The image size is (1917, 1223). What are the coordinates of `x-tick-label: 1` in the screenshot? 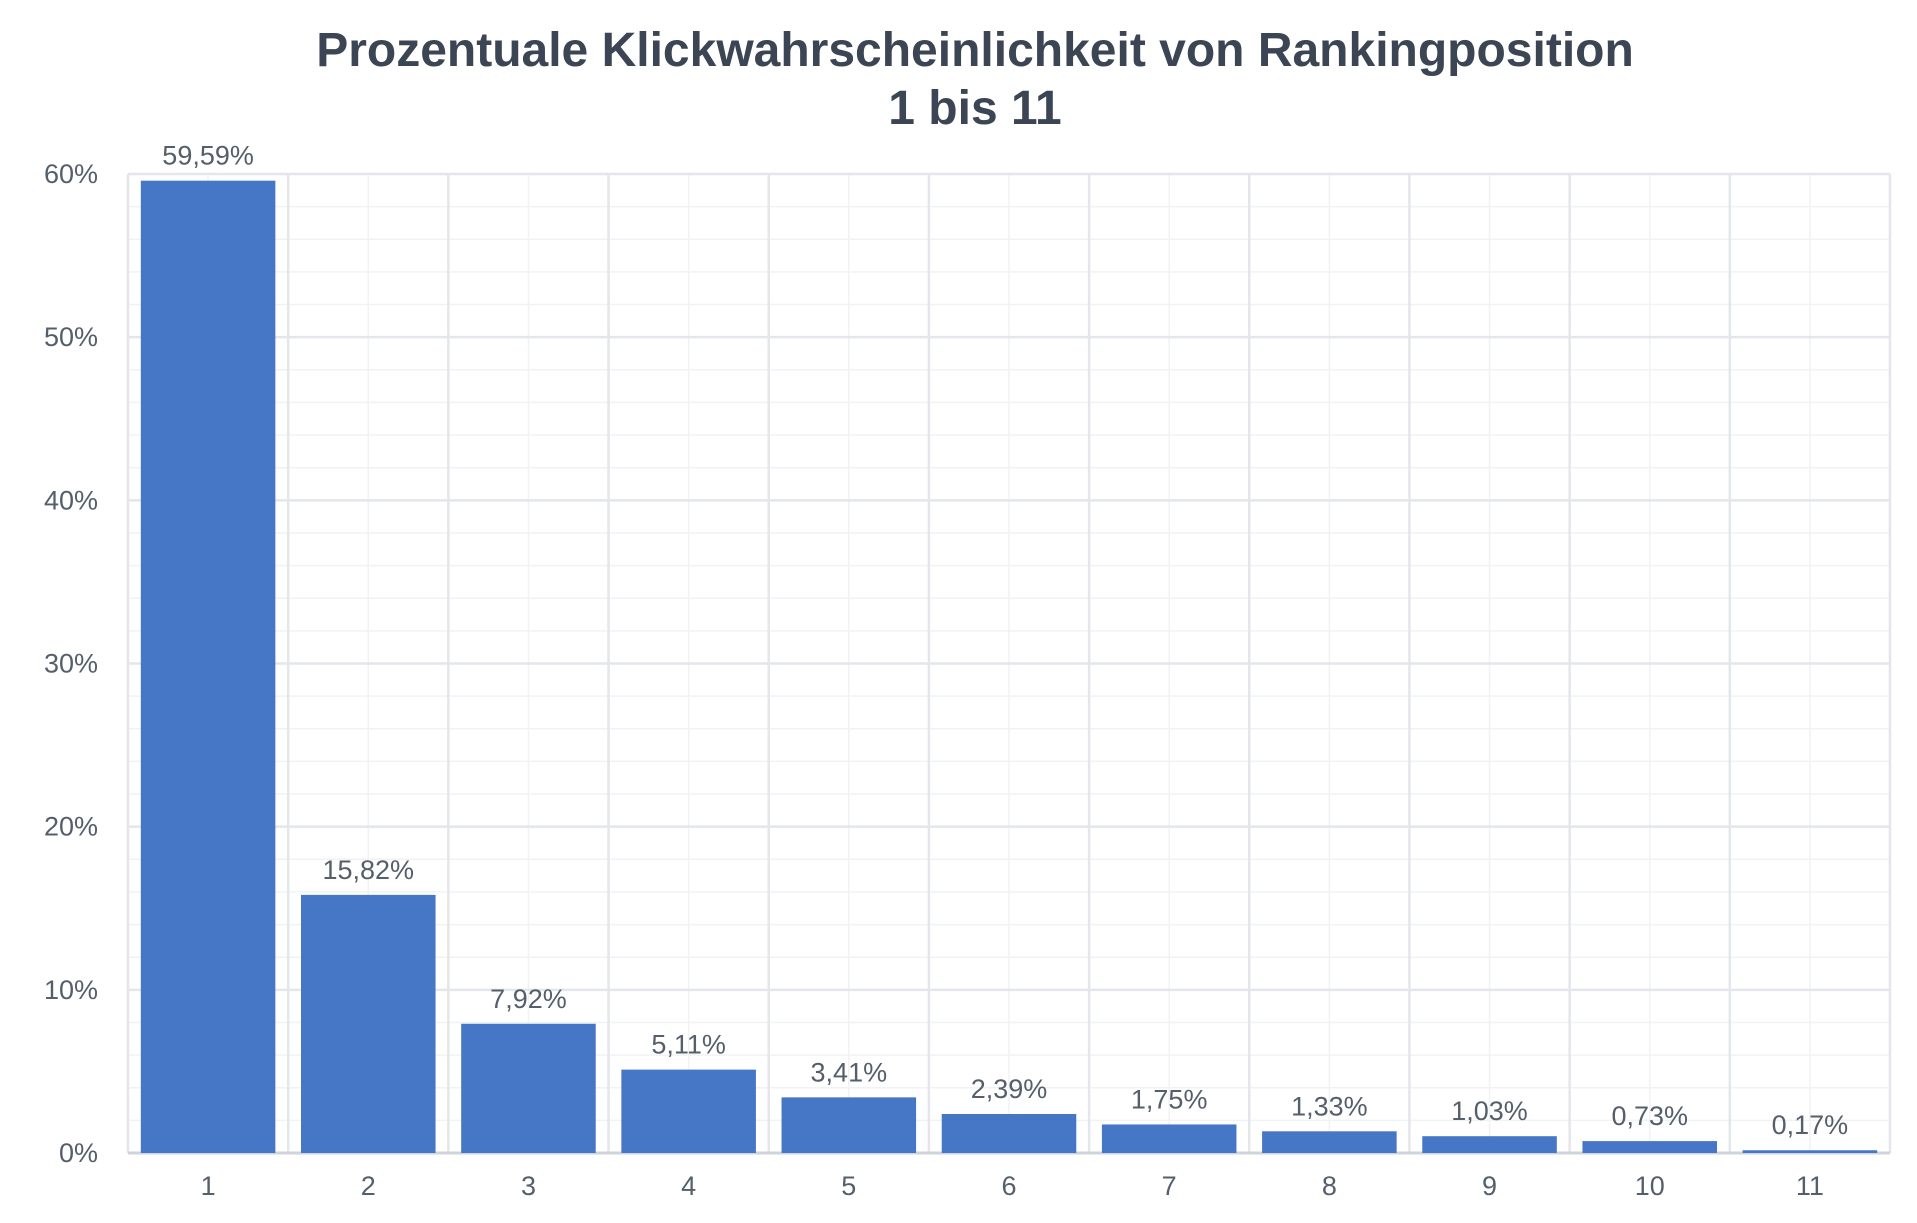 It's located at (208, 1186).